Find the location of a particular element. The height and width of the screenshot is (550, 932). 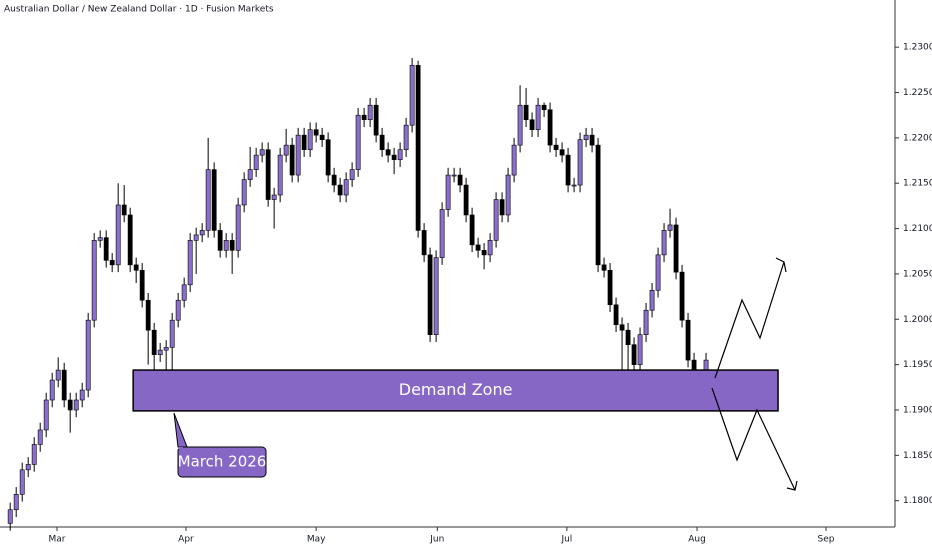

demand-zone-label: Demand Zone is located at coordinates (456, 389).